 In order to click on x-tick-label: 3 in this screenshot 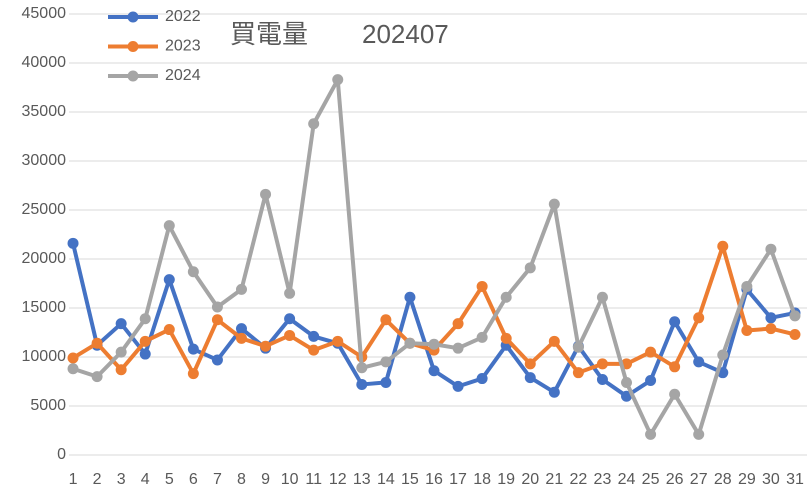, I will do `click(121, 479)`.